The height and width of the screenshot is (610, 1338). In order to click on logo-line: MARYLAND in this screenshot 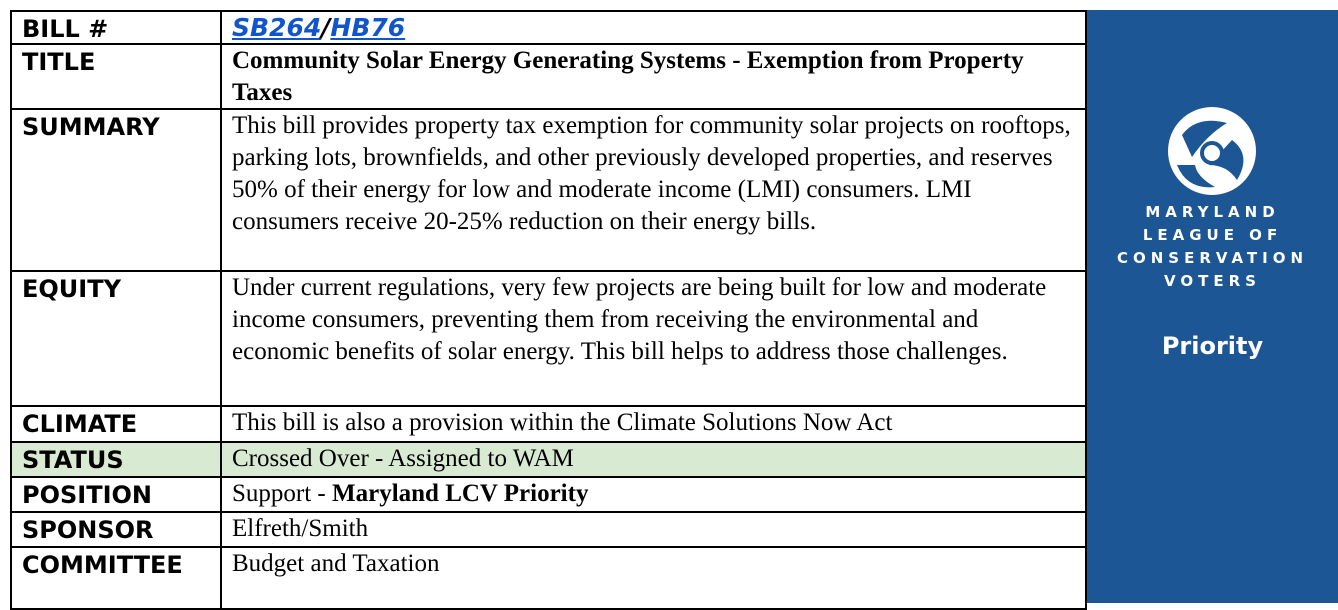, I will do `click(1212, 212)`.